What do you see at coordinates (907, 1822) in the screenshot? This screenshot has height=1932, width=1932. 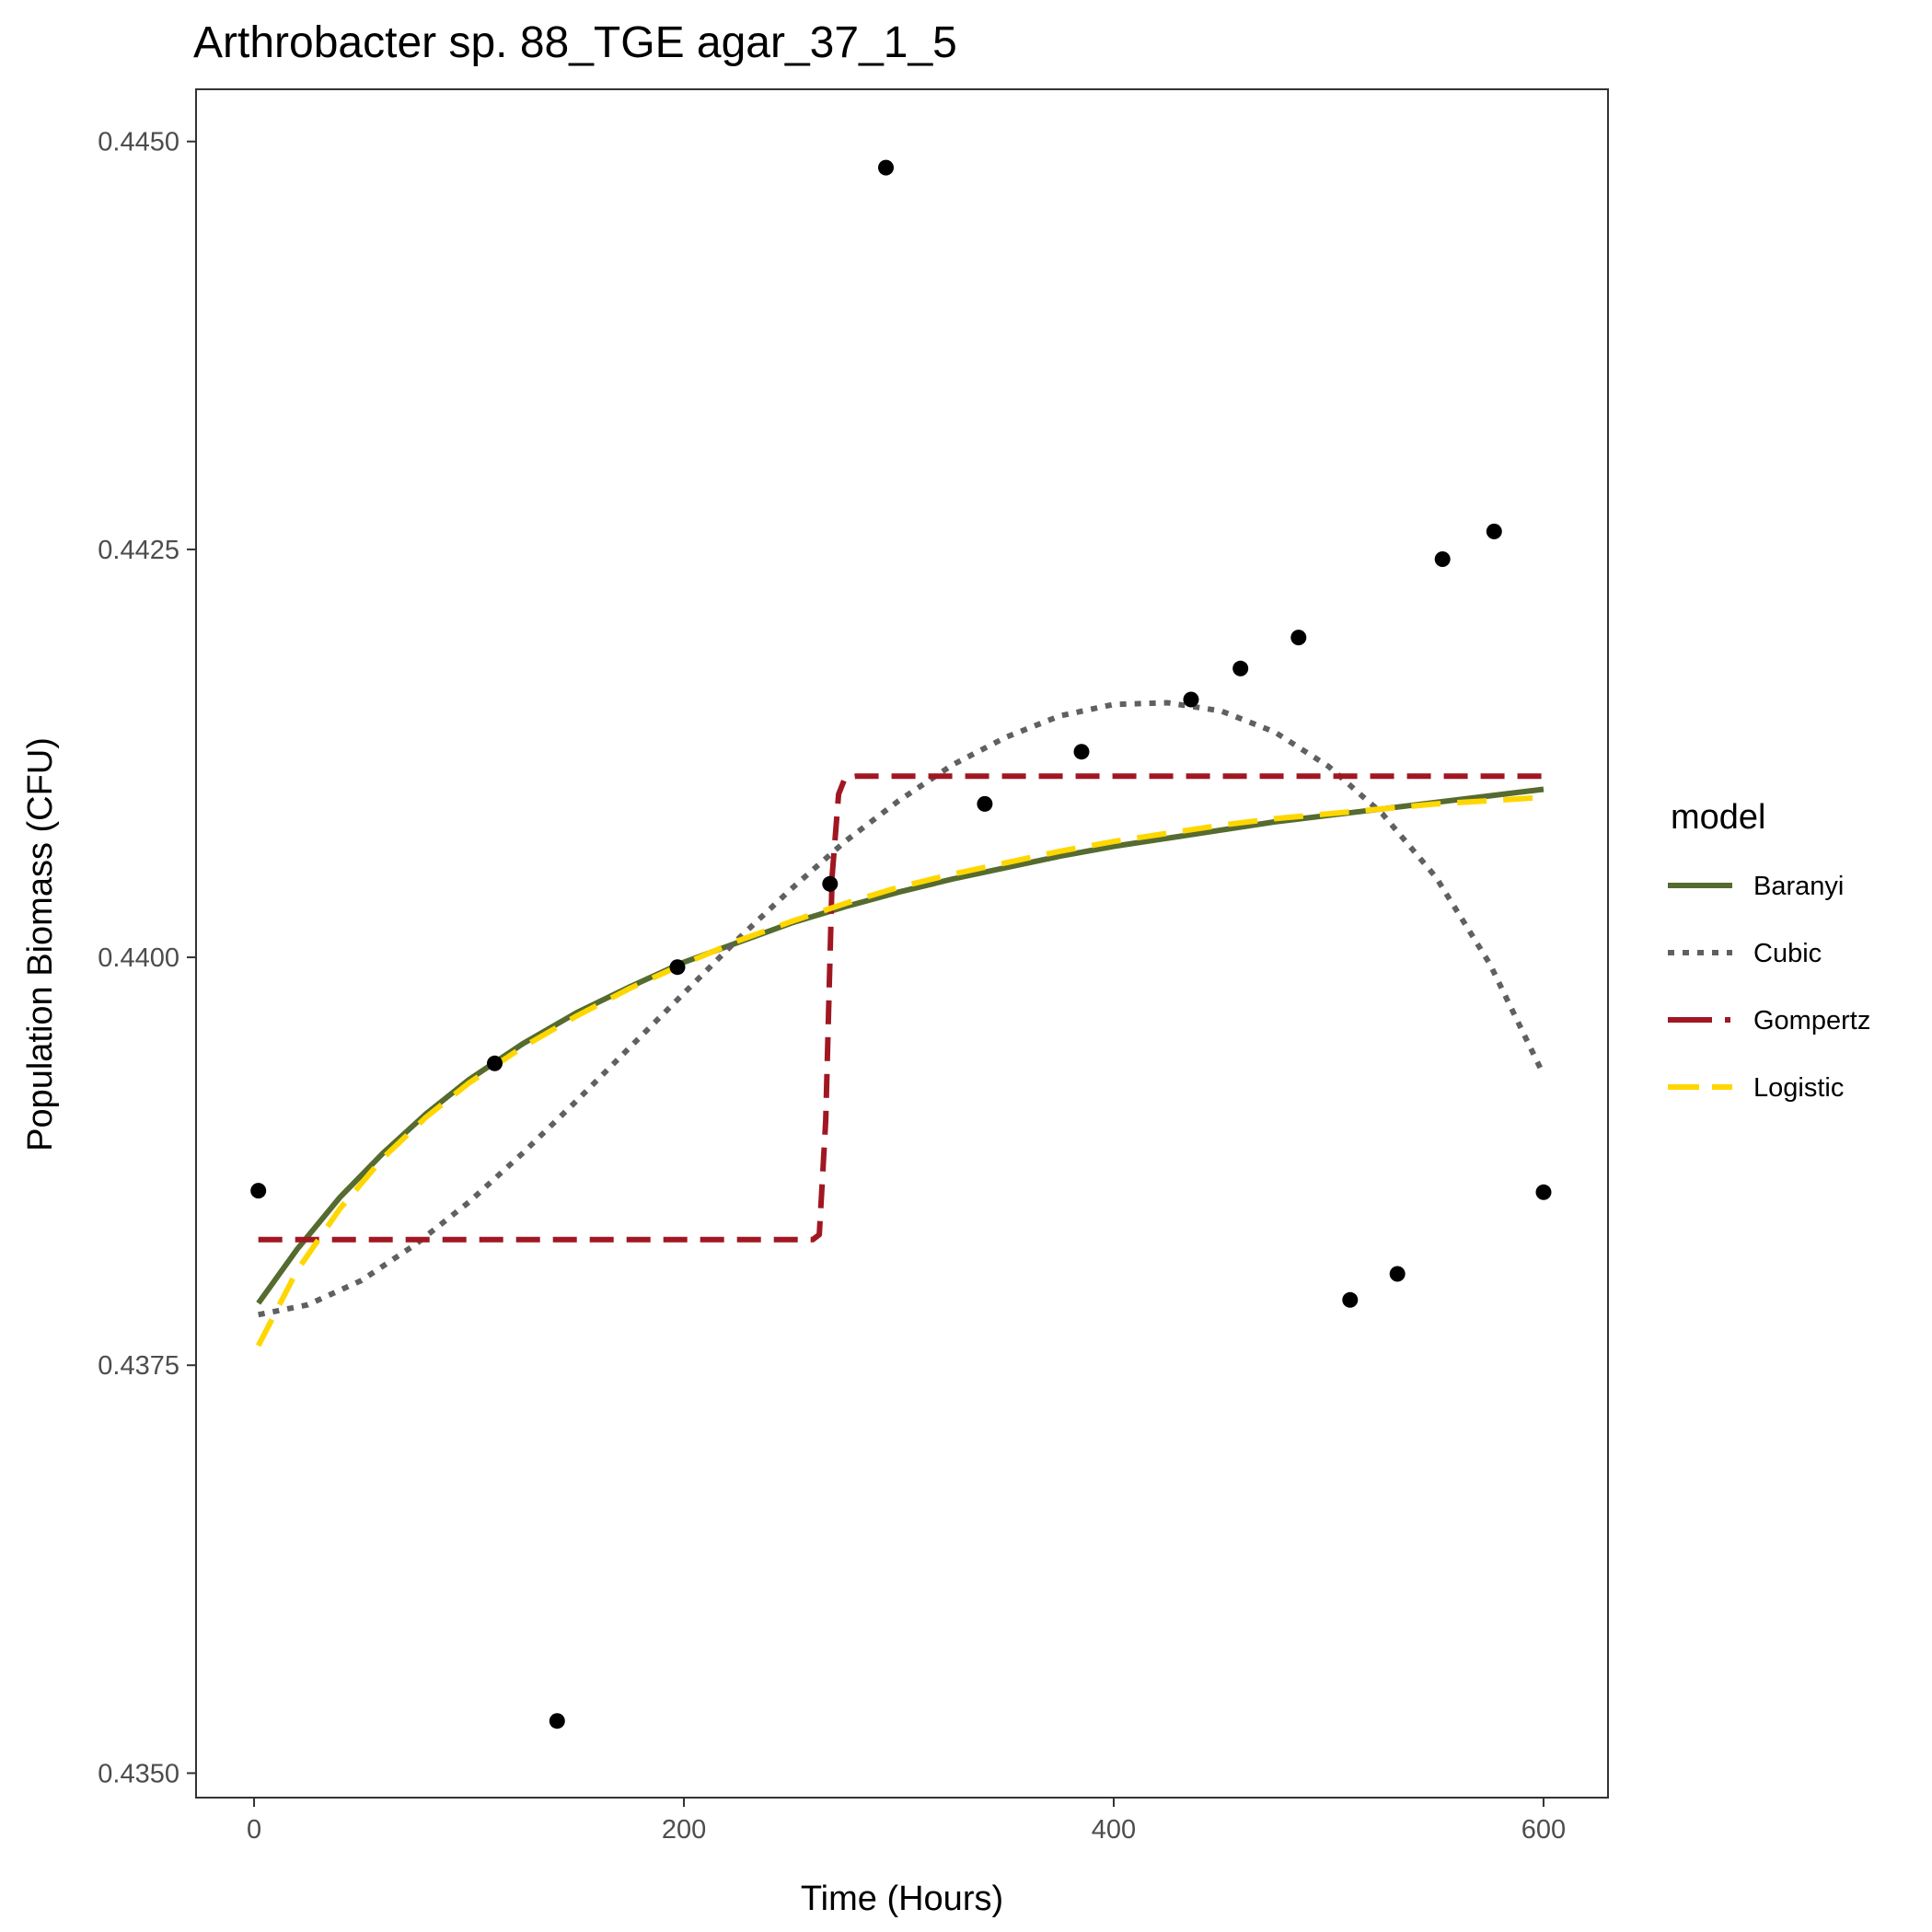 I see `x-axis: 0 200 400 600` at bounding box center [907, 1822].